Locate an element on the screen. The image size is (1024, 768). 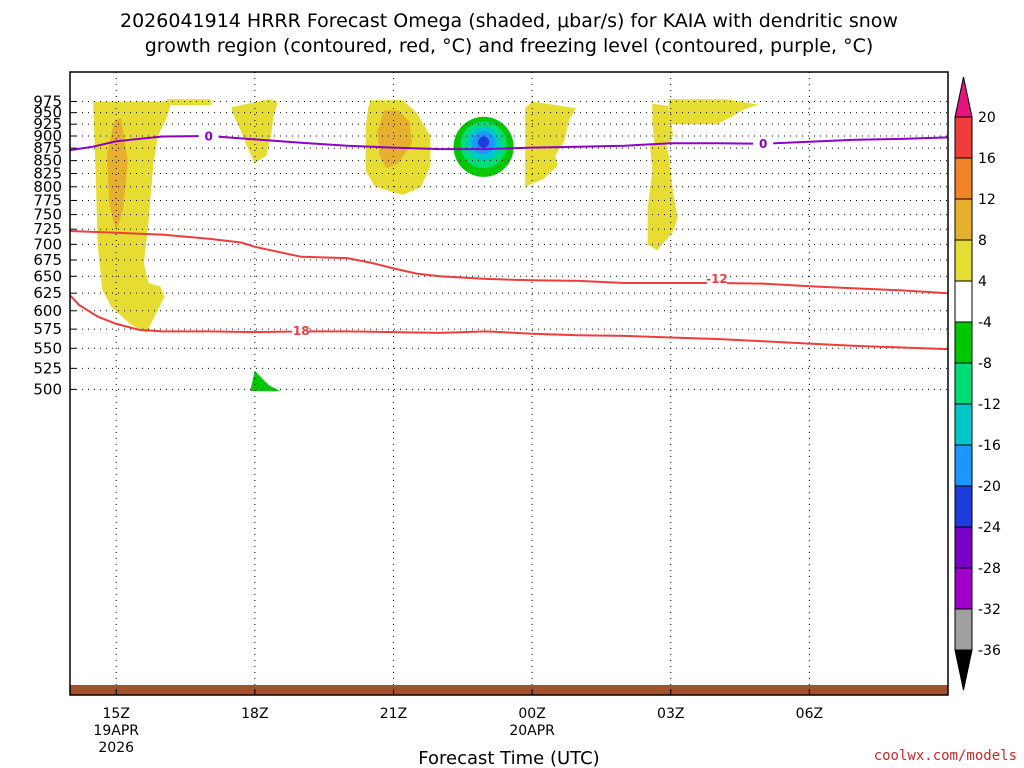
y-tick-label-525: 525 is located at coordinates (47, 368).